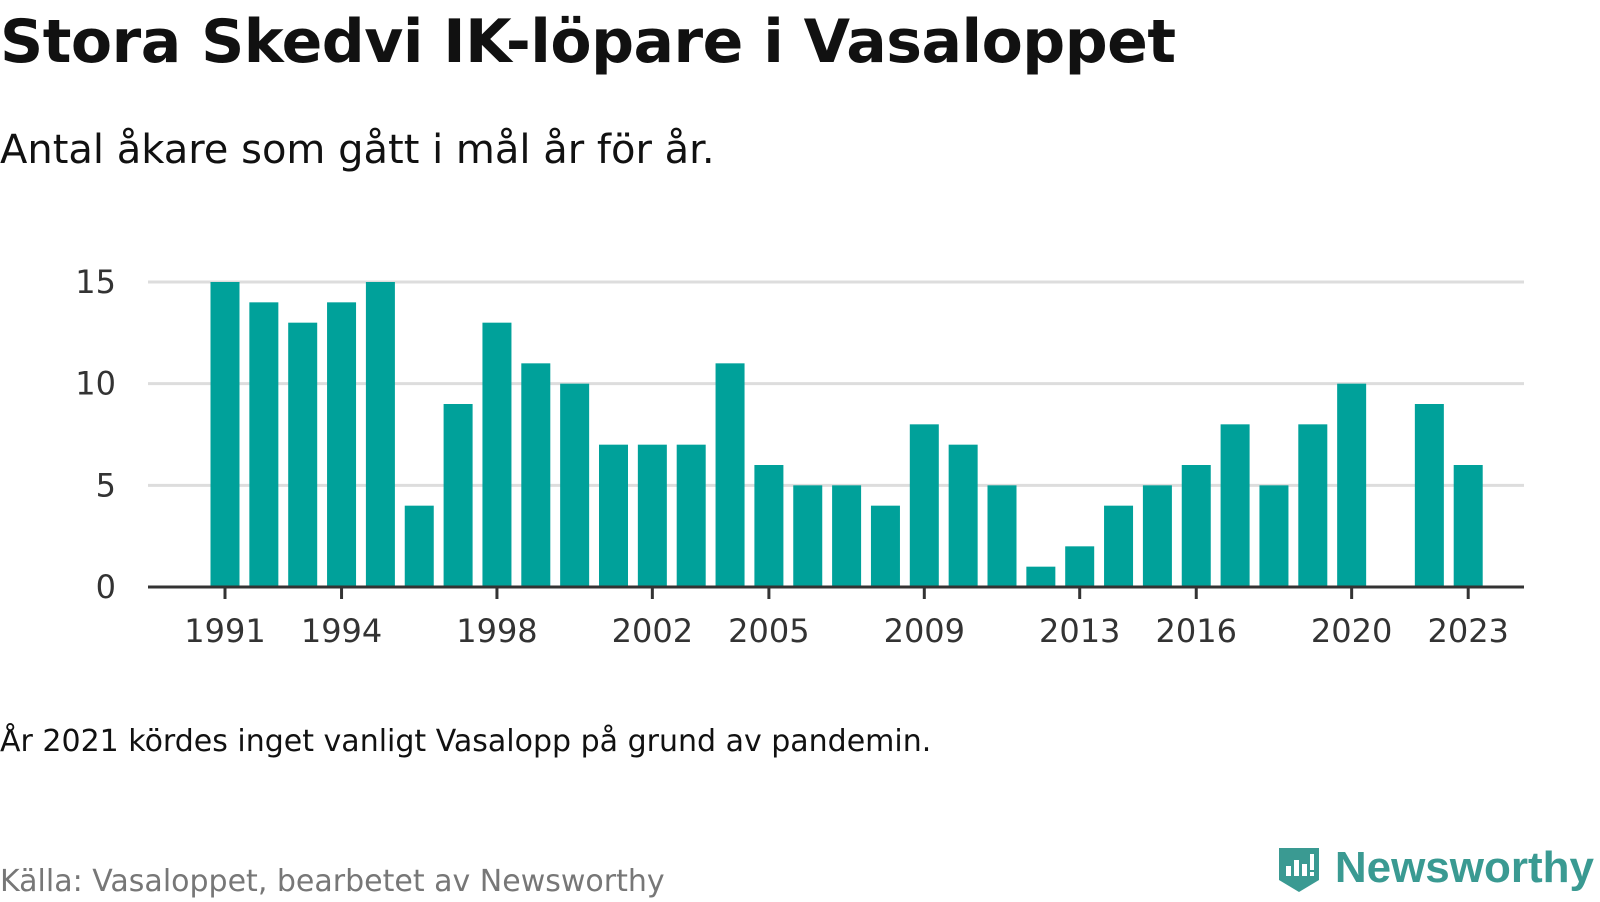 Image resolution: width=1600 pixels, height=902 pixels. What do you see at coordinates (768, 631) in the screenshot?
I see `x-tick-label: 2005` at bounding box center [768, 631].